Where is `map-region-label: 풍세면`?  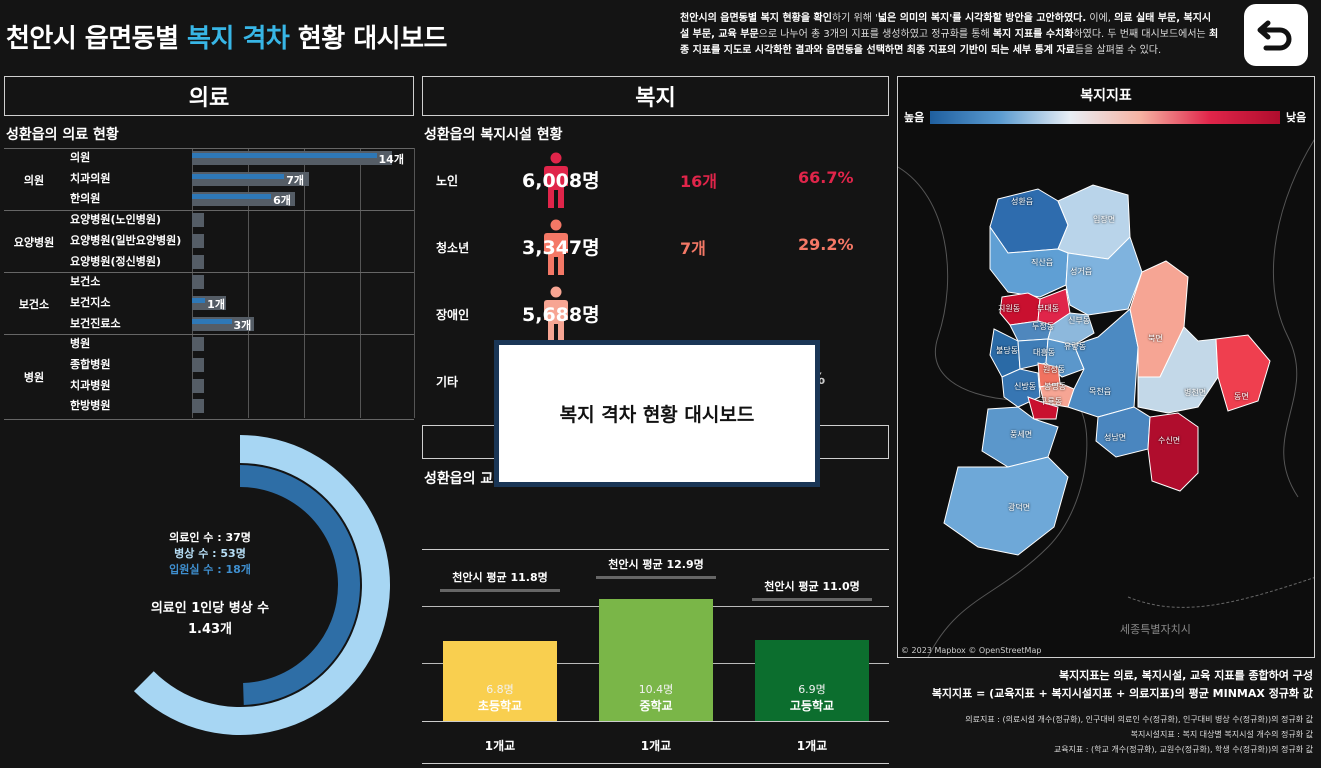
map-region-label: 풍세면 is located at coordinates (1021, 434).